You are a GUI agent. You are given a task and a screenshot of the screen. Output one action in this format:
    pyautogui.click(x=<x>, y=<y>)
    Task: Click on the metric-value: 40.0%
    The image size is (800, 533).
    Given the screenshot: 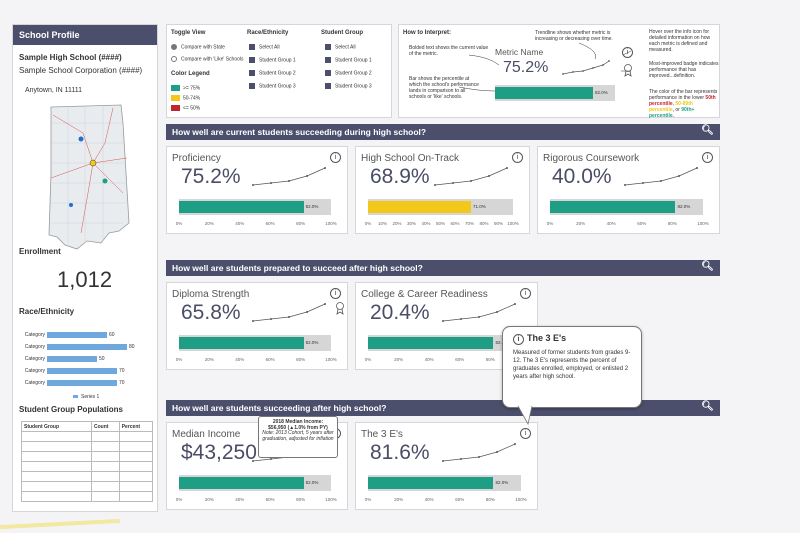 What is the action you would take?
    pyautogui.click(x=582, y=176)
    